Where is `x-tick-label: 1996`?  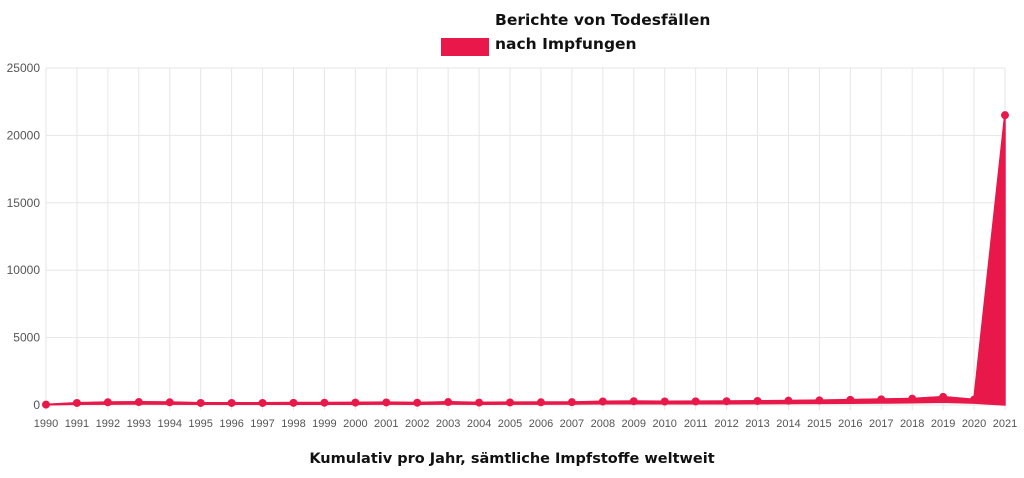
x-tick-label: 1996 is located at coordinates (231, 424).